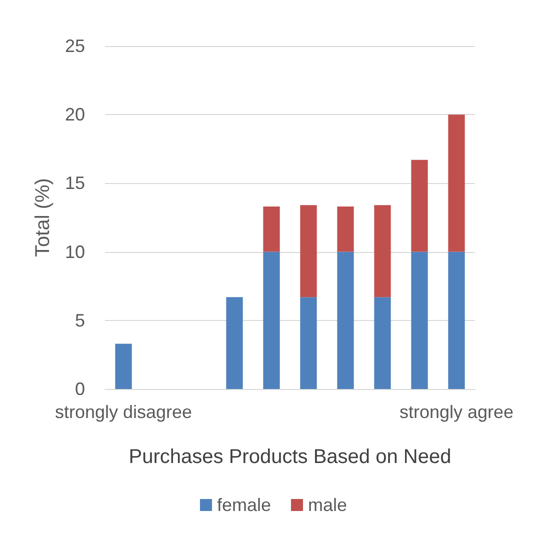 Image resolution: width=547 pixels, height=541 pixels. I want to click on legend-label: male, so click(328, 505).